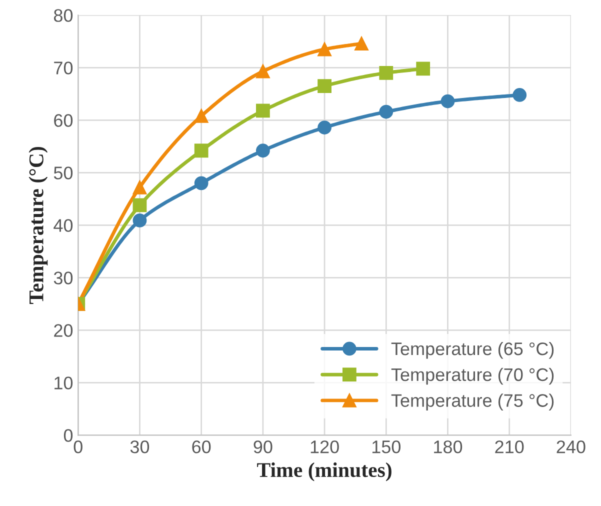 This screenshot has height=506, width=601. Describe the element at coordinates (63, 330) in the screenshot. I see `y-tick-label: 20` at that location.